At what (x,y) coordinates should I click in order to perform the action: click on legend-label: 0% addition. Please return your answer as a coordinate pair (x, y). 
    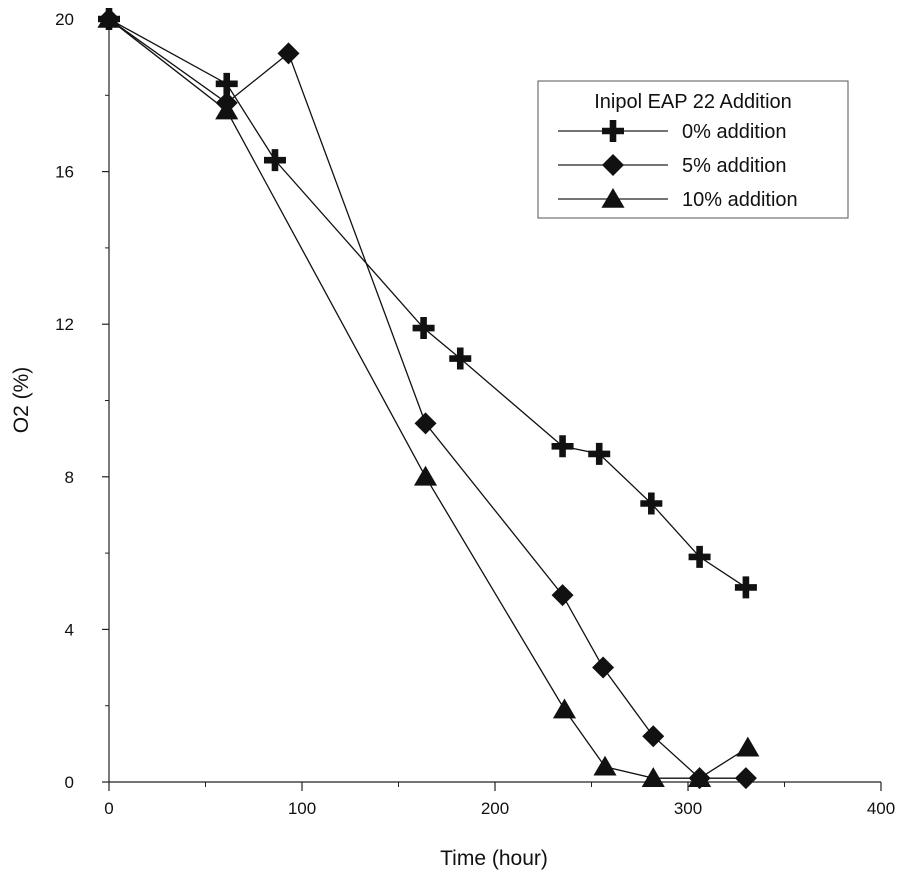
    Looking at the image, I should click on (734, 132).